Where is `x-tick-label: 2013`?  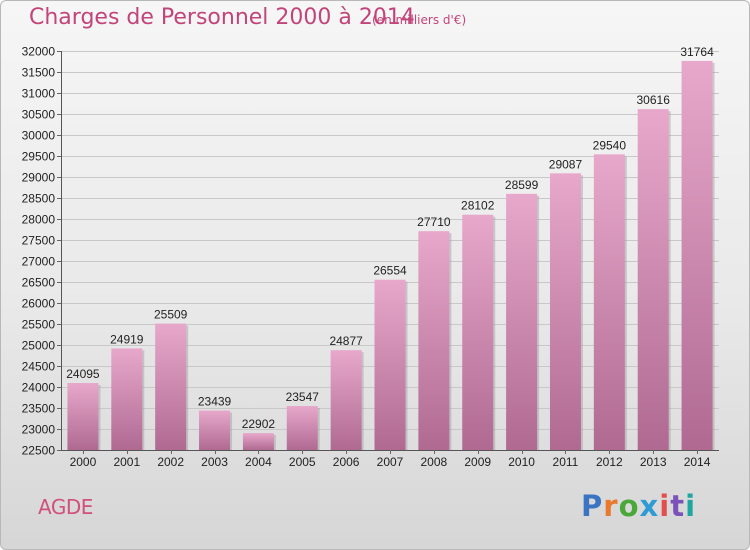
x-tick-label: 2013 is located at coordinates (653, 462).